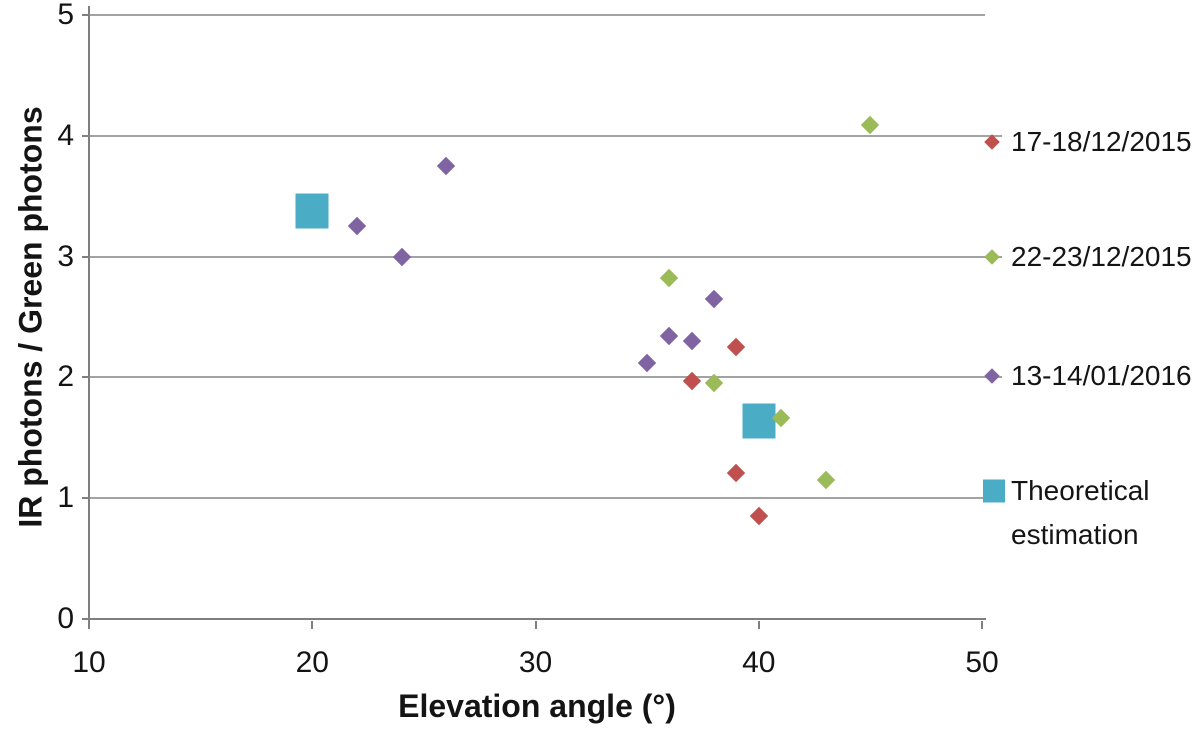  What do you see at coordinates (89, 313) in the screenshot?
I see `y-axis-line` at bounding box center [89, 313].